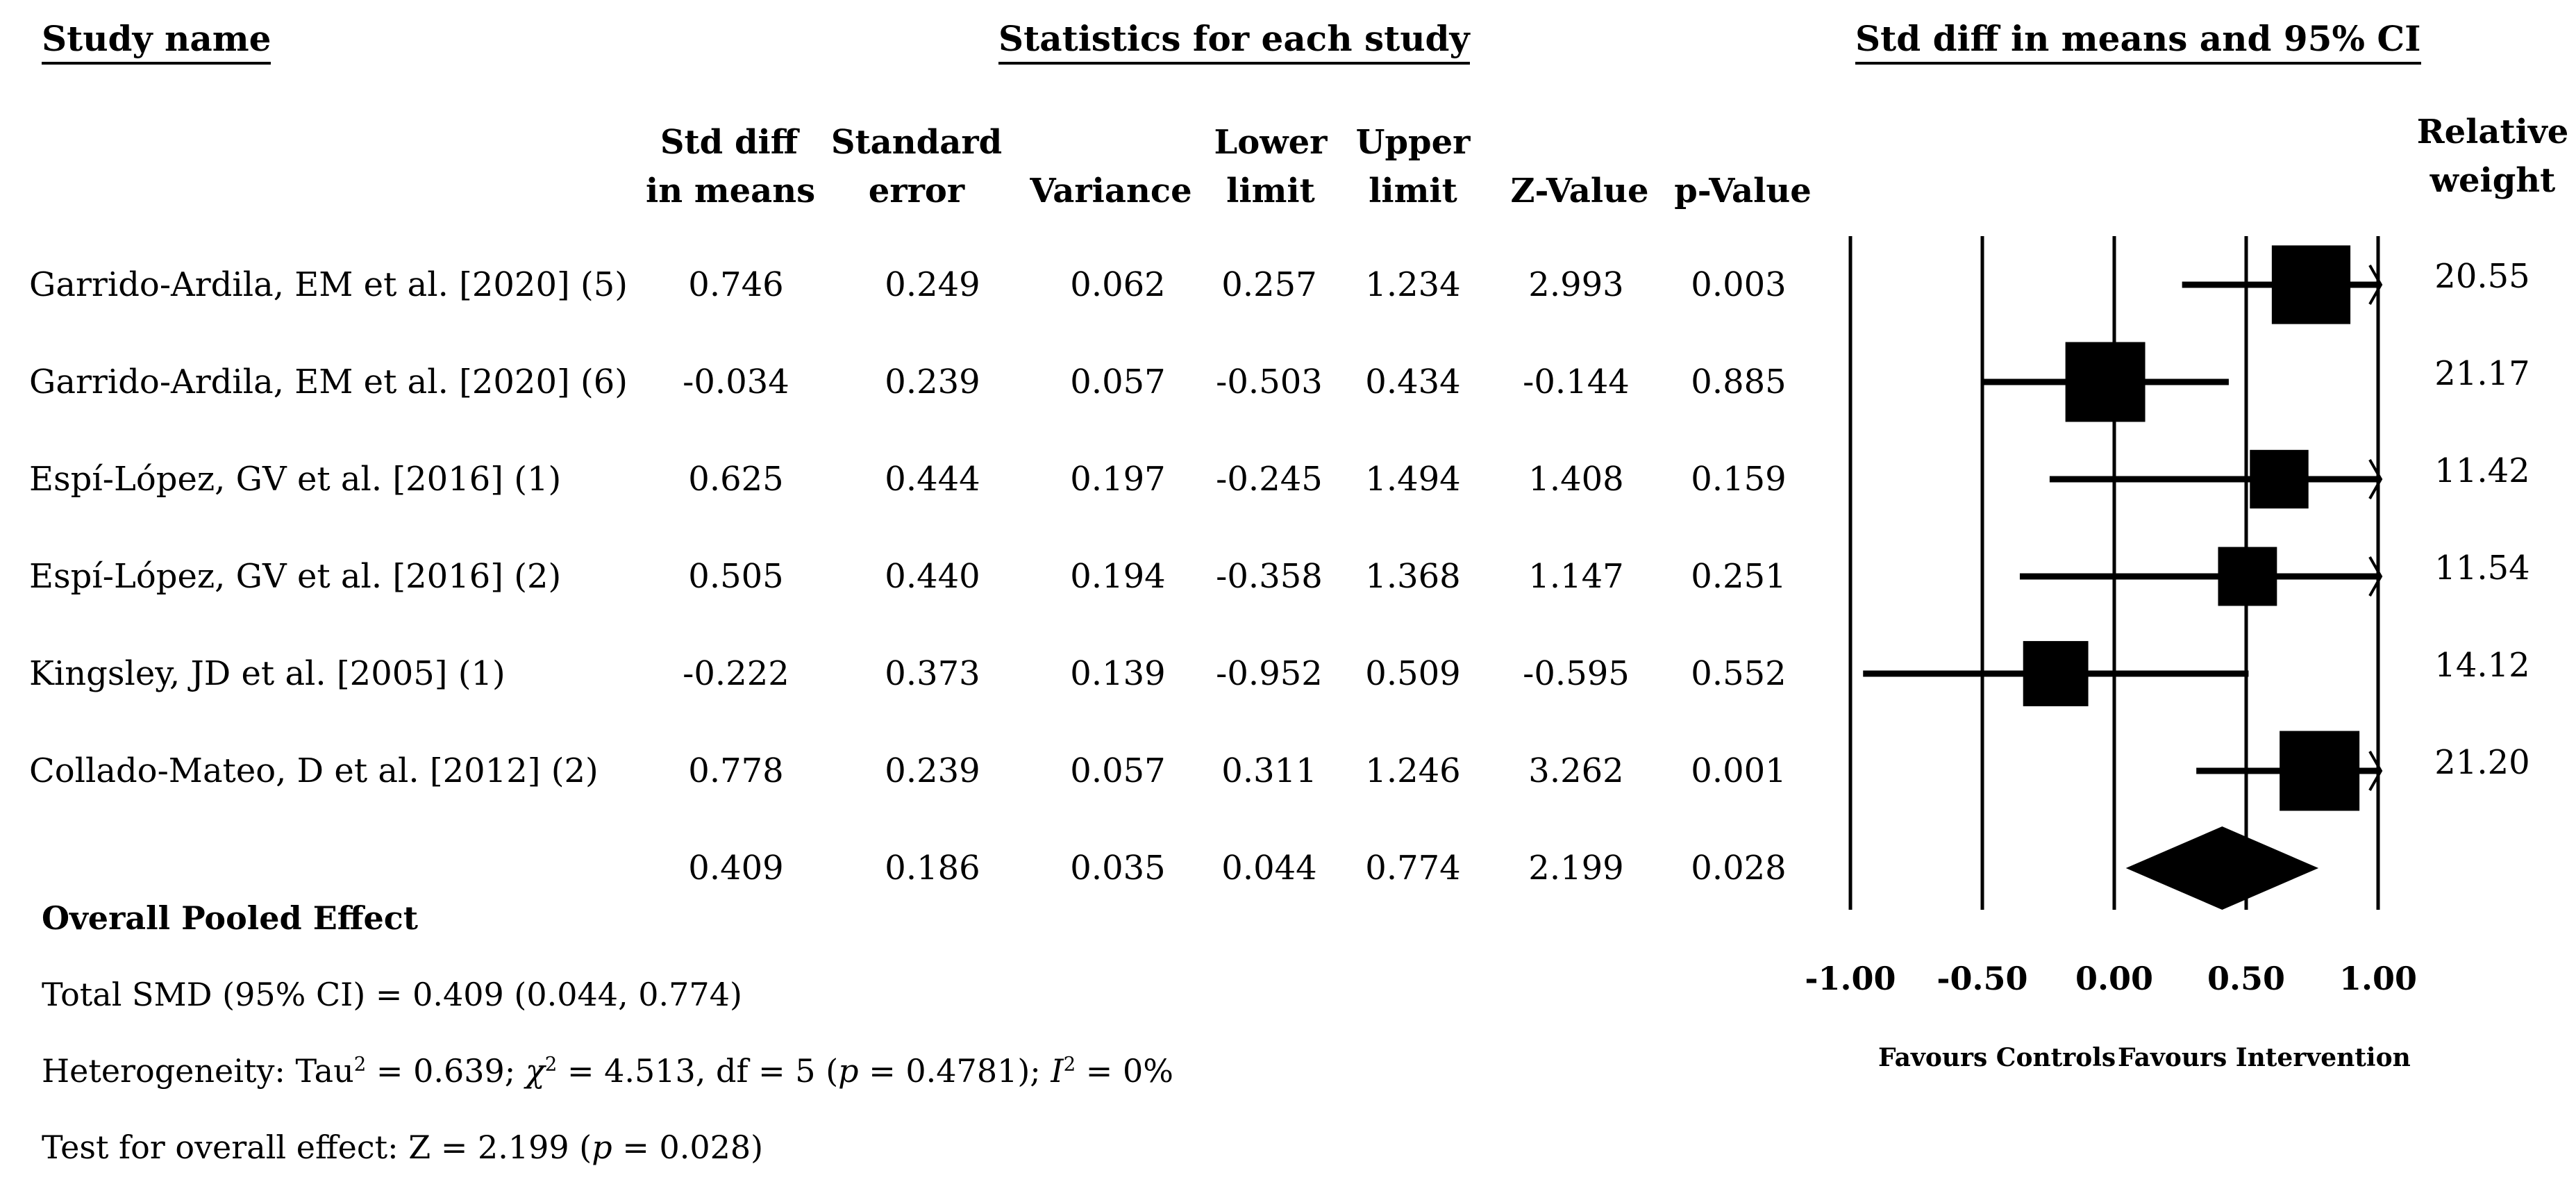 This screenshot has height=1182, width=2576. What do you see at coordinates (2264, 1057) in the screenshot?
I see `favours-intervention-label: Favours Intervention` at bounding box center [2264, 1057].